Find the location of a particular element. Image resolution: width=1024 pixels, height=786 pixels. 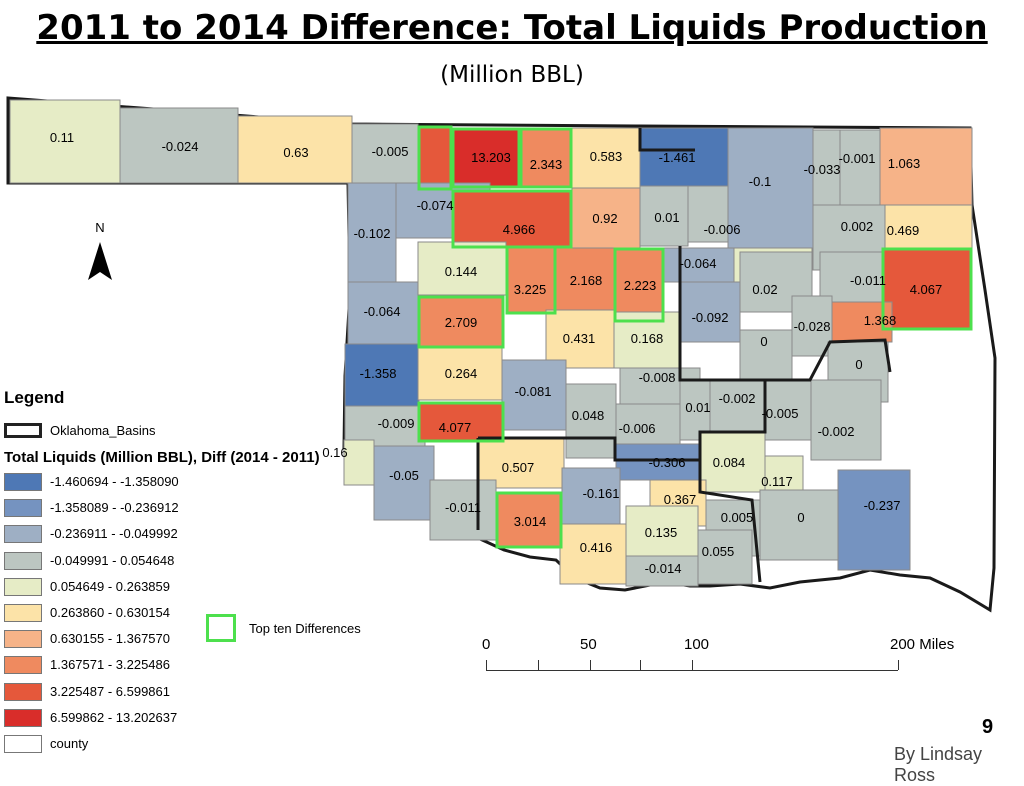

legend-range-label: -1.460694 - -1.358090 is located at coordinates (114, 481).